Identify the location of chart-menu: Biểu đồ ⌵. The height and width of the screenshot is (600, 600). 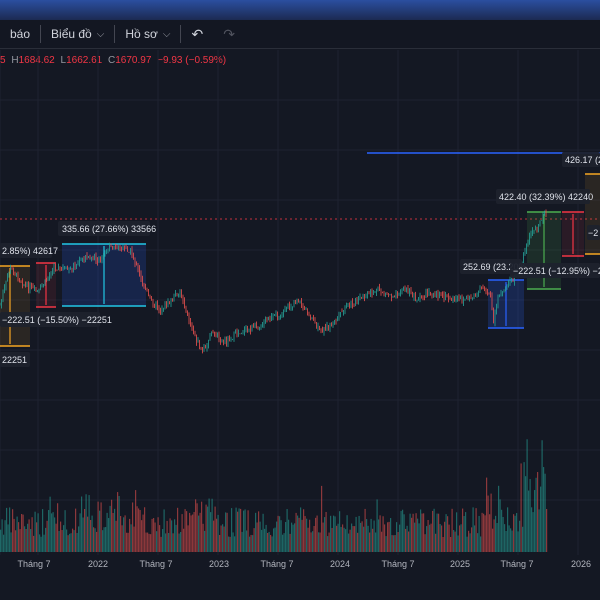
(77, 34).